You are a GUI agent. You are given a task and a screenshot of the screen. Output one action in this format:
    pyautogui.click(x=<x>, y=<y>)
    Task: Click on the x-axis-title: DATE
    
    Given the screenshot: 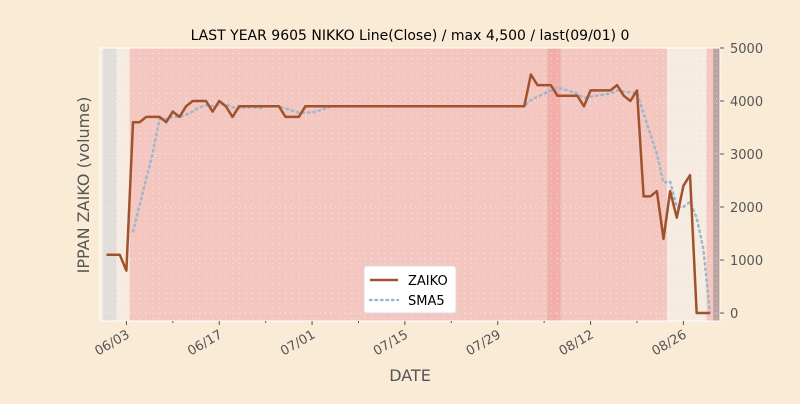 What is the action you would take?
    pyautogui.click(x=410, y=375)
    